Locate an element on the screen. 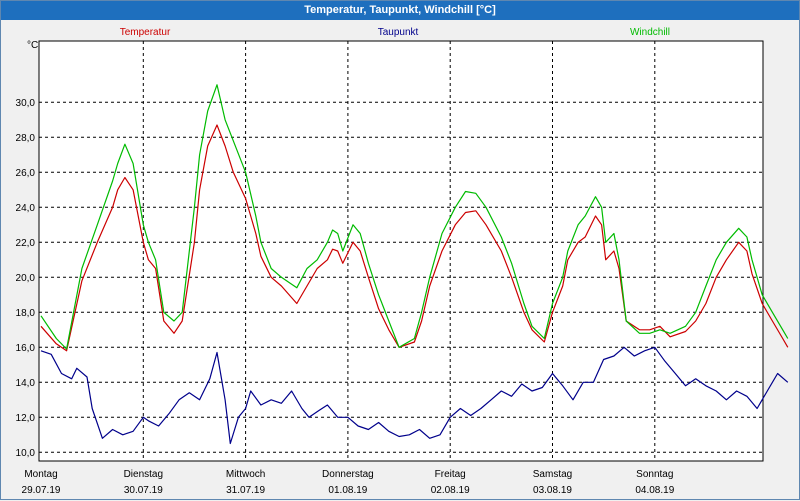  y-tick-label: 30,0 is located at coordinates (26, 103).